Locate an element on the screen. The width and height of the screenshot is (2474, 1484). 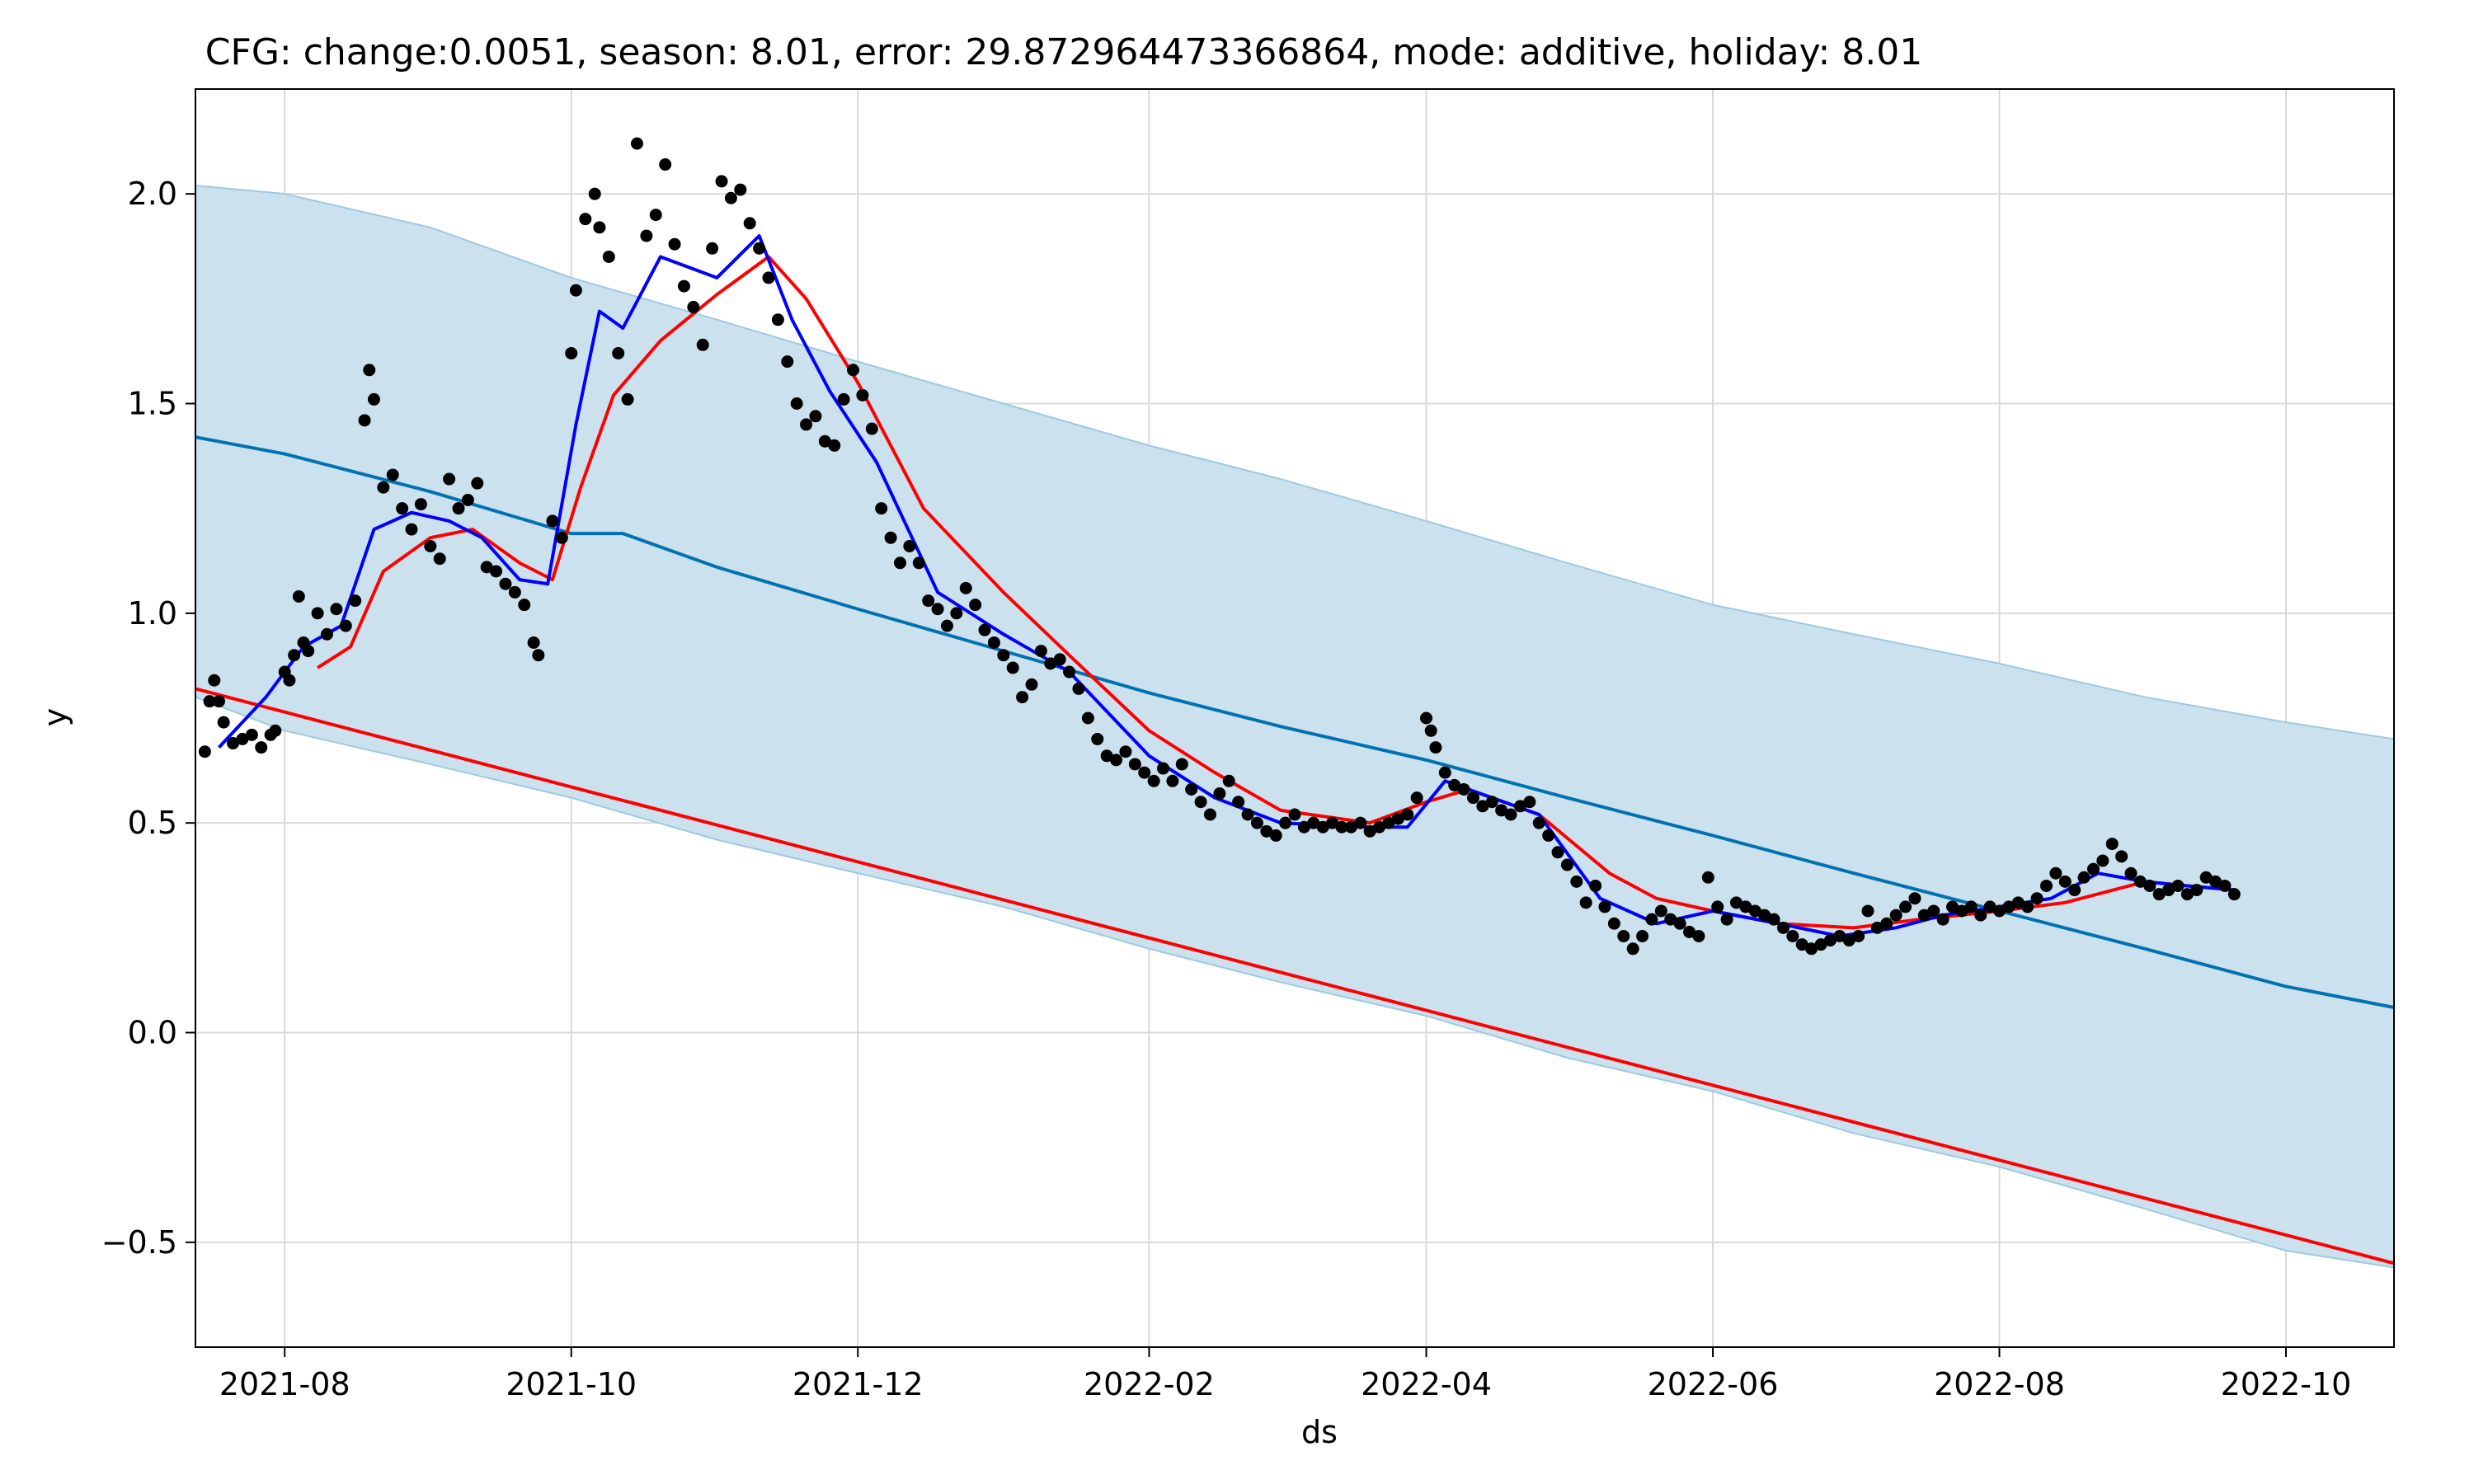
x-tick-label: 2021-08 is located at coordinates (284, 1384).